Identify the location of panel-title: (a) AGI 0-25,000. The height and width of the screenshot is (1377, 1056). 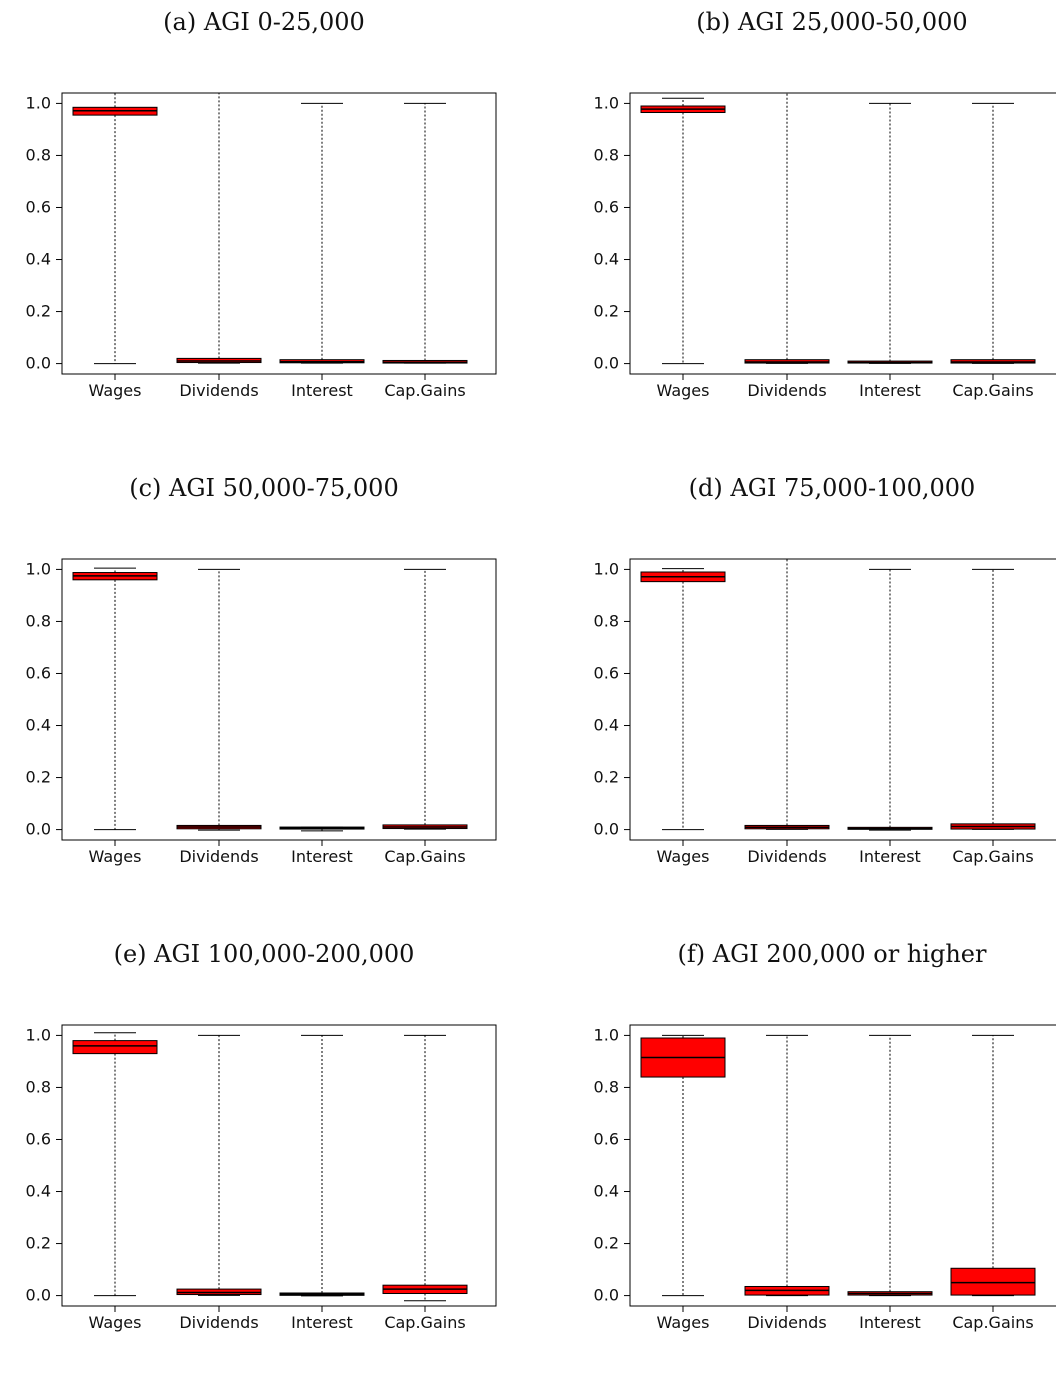
(264, 22).